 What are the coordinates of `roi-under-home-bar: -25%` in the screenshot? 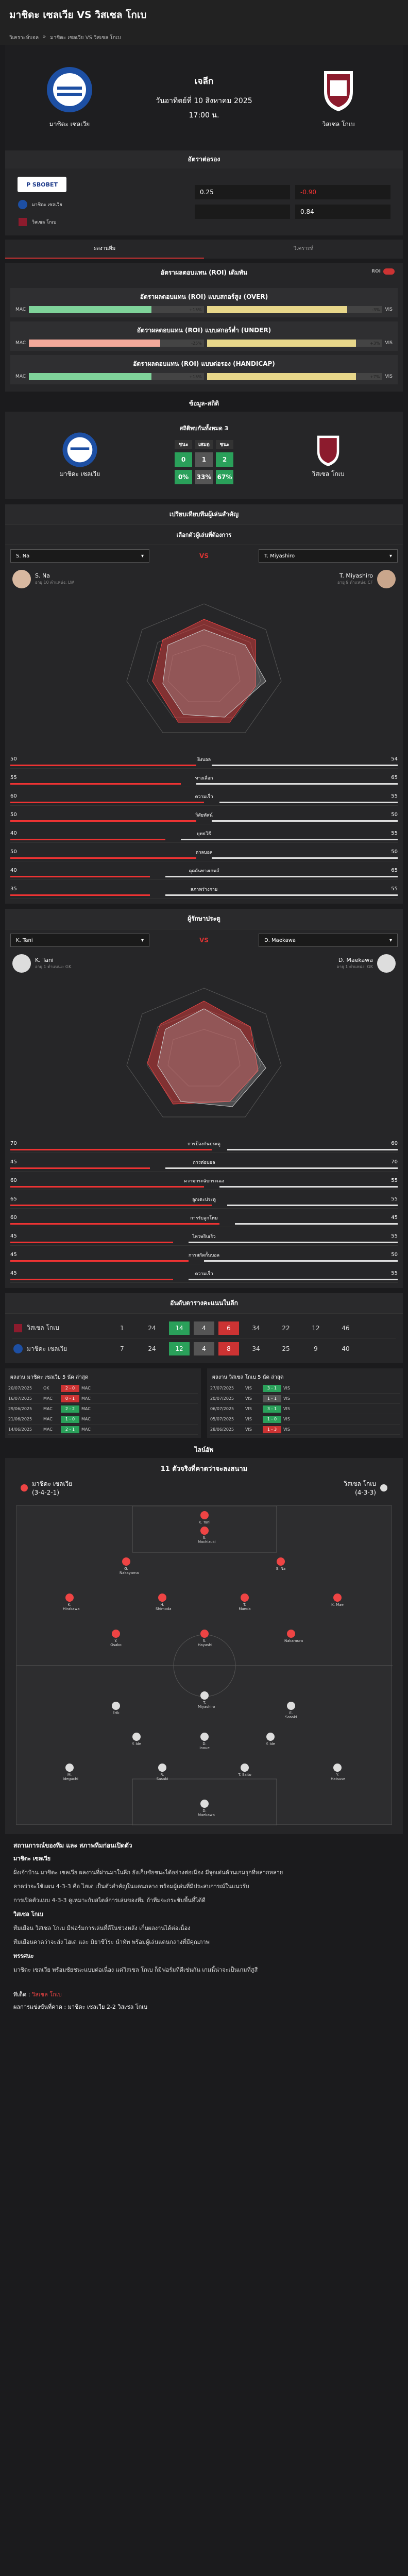 It's located at (116, 343).